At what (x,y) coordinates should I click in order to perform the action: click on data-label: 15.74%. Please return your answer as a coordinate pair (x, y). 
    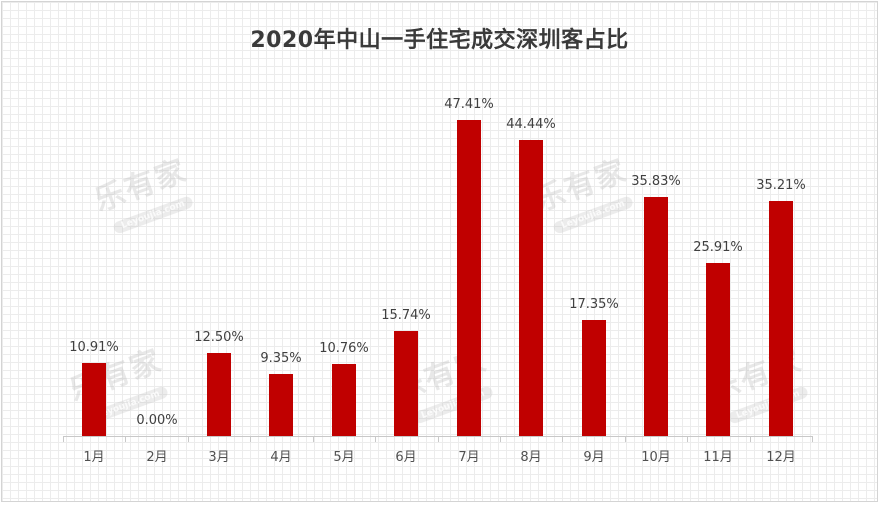
    Looking at the image, I should click on (406, 315).